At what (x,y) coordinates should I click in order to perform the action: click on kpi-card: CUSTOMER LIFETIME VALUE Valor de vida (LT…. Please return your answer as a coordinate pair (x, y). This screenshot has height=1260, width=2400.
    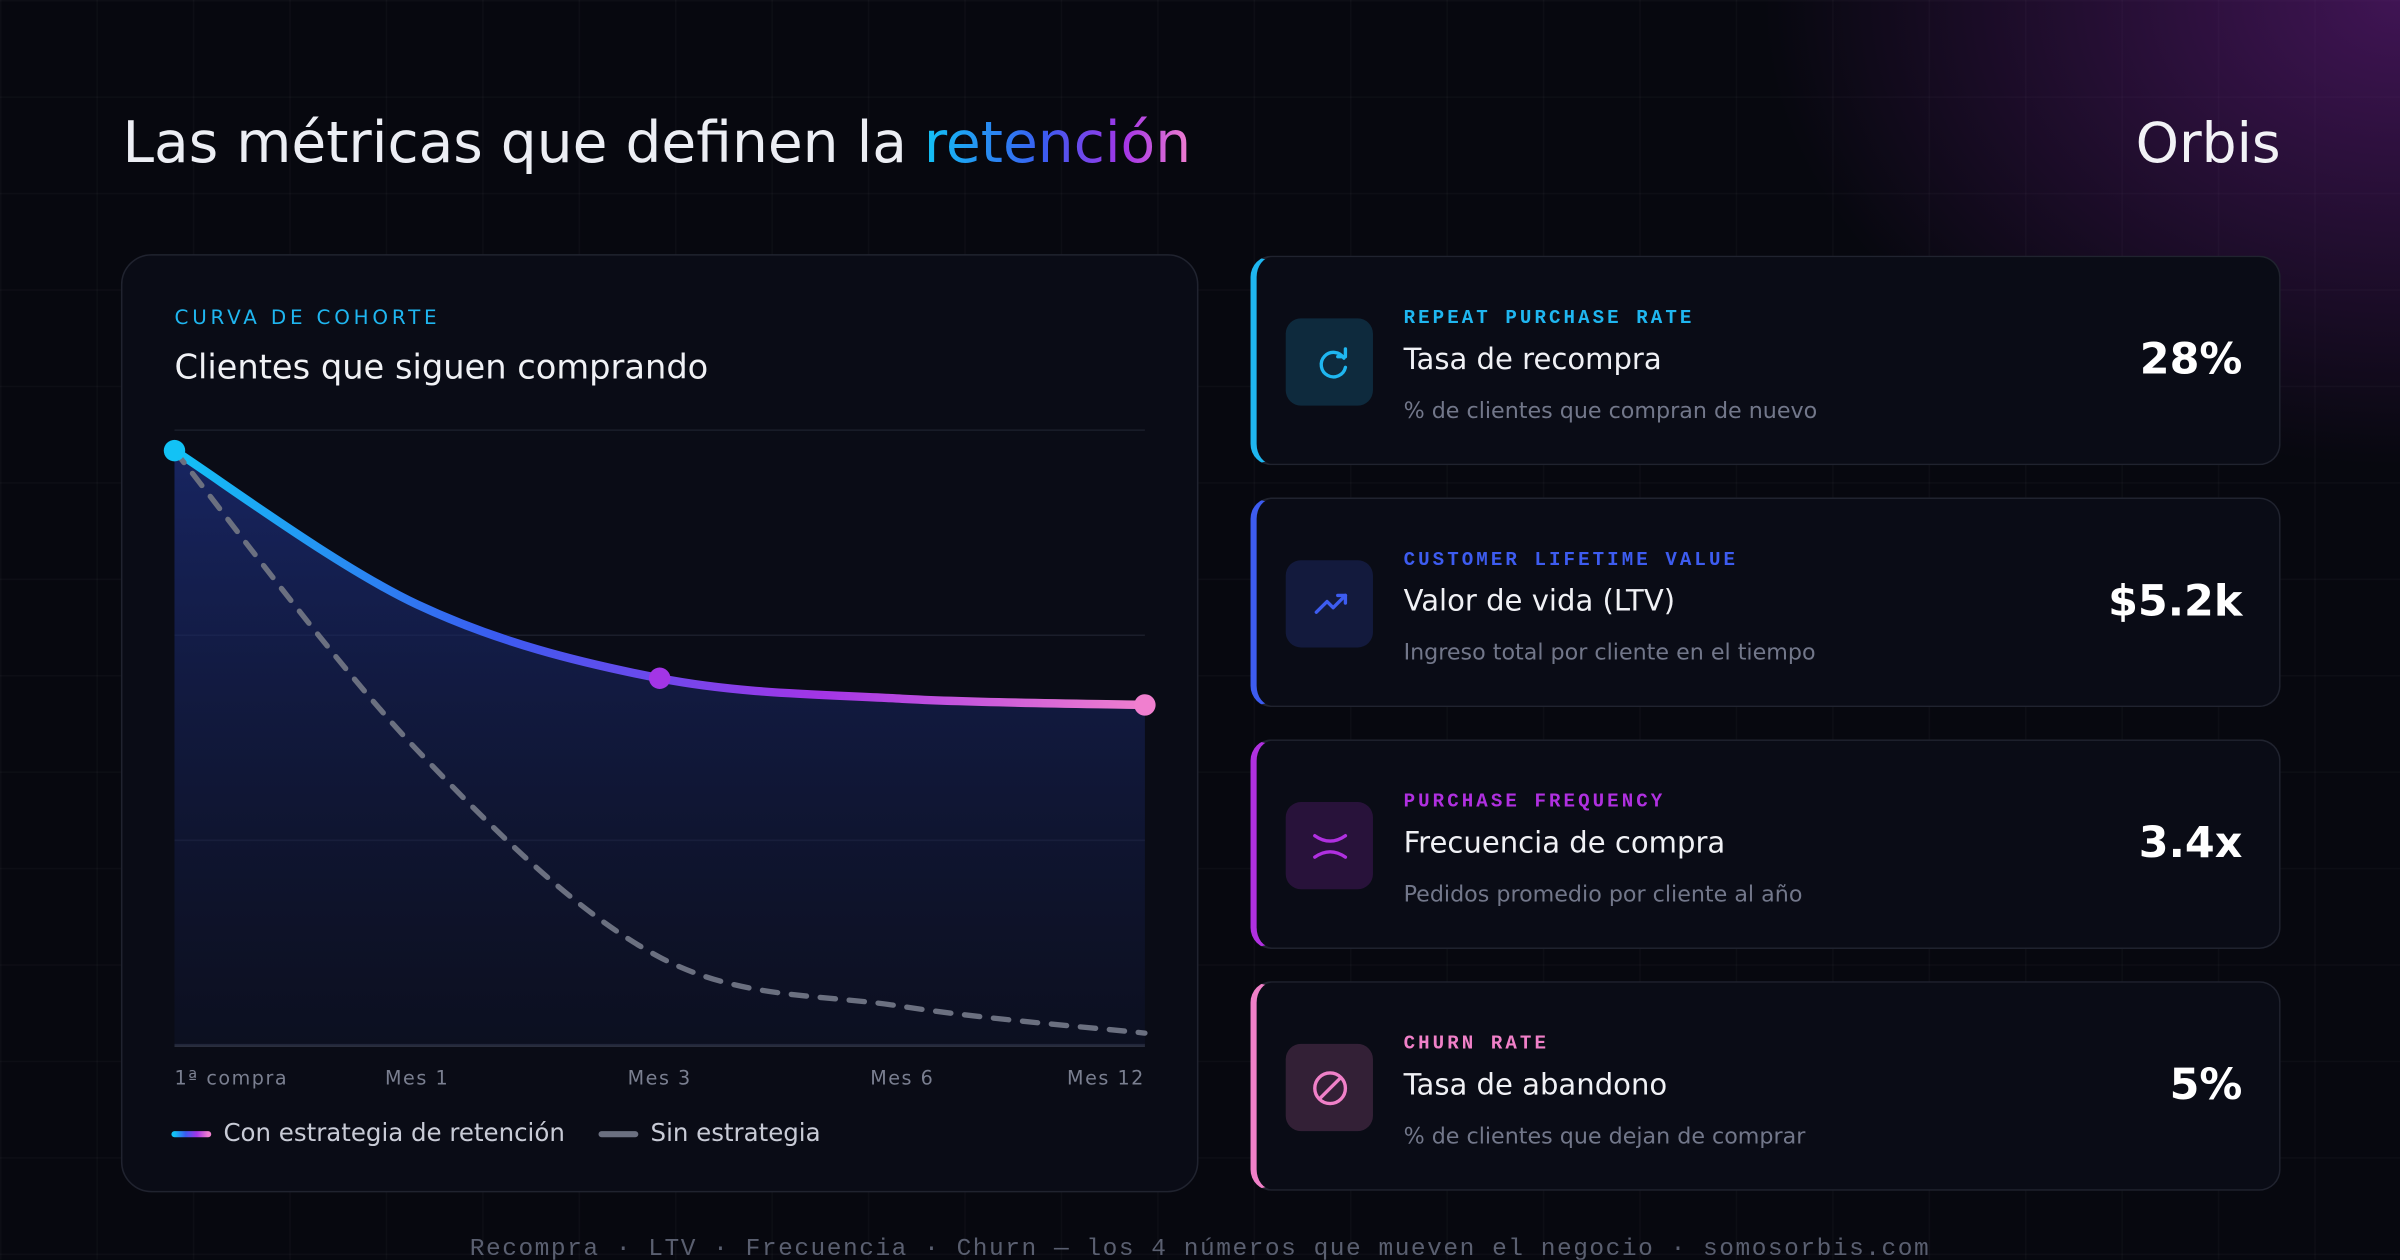
    Looking at the image, I should click on (1765, 602).